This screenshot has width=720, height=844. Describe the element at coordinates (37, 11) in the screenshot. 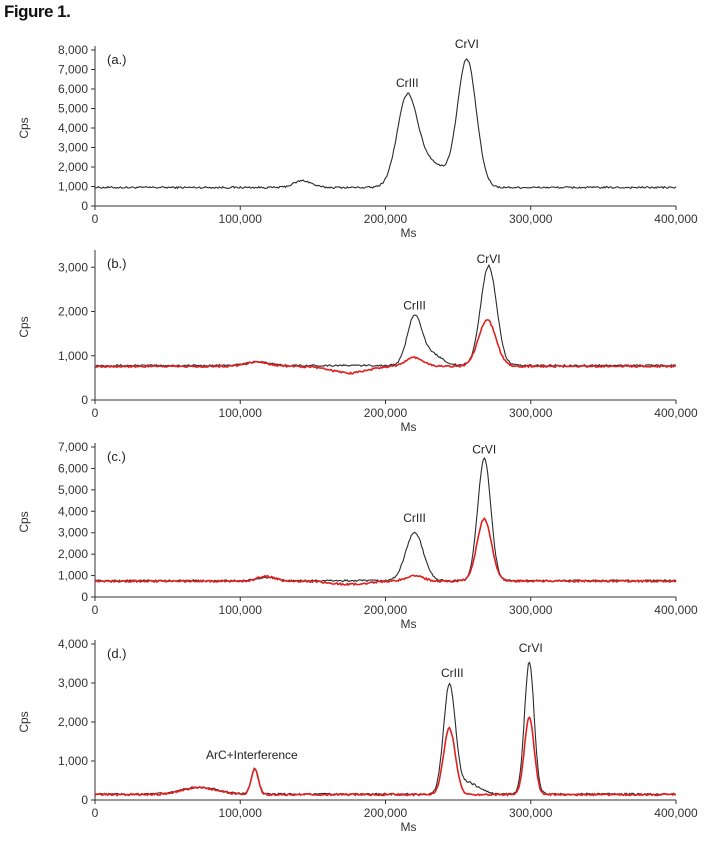

I see `figure-title: Figure 1.` at that location.